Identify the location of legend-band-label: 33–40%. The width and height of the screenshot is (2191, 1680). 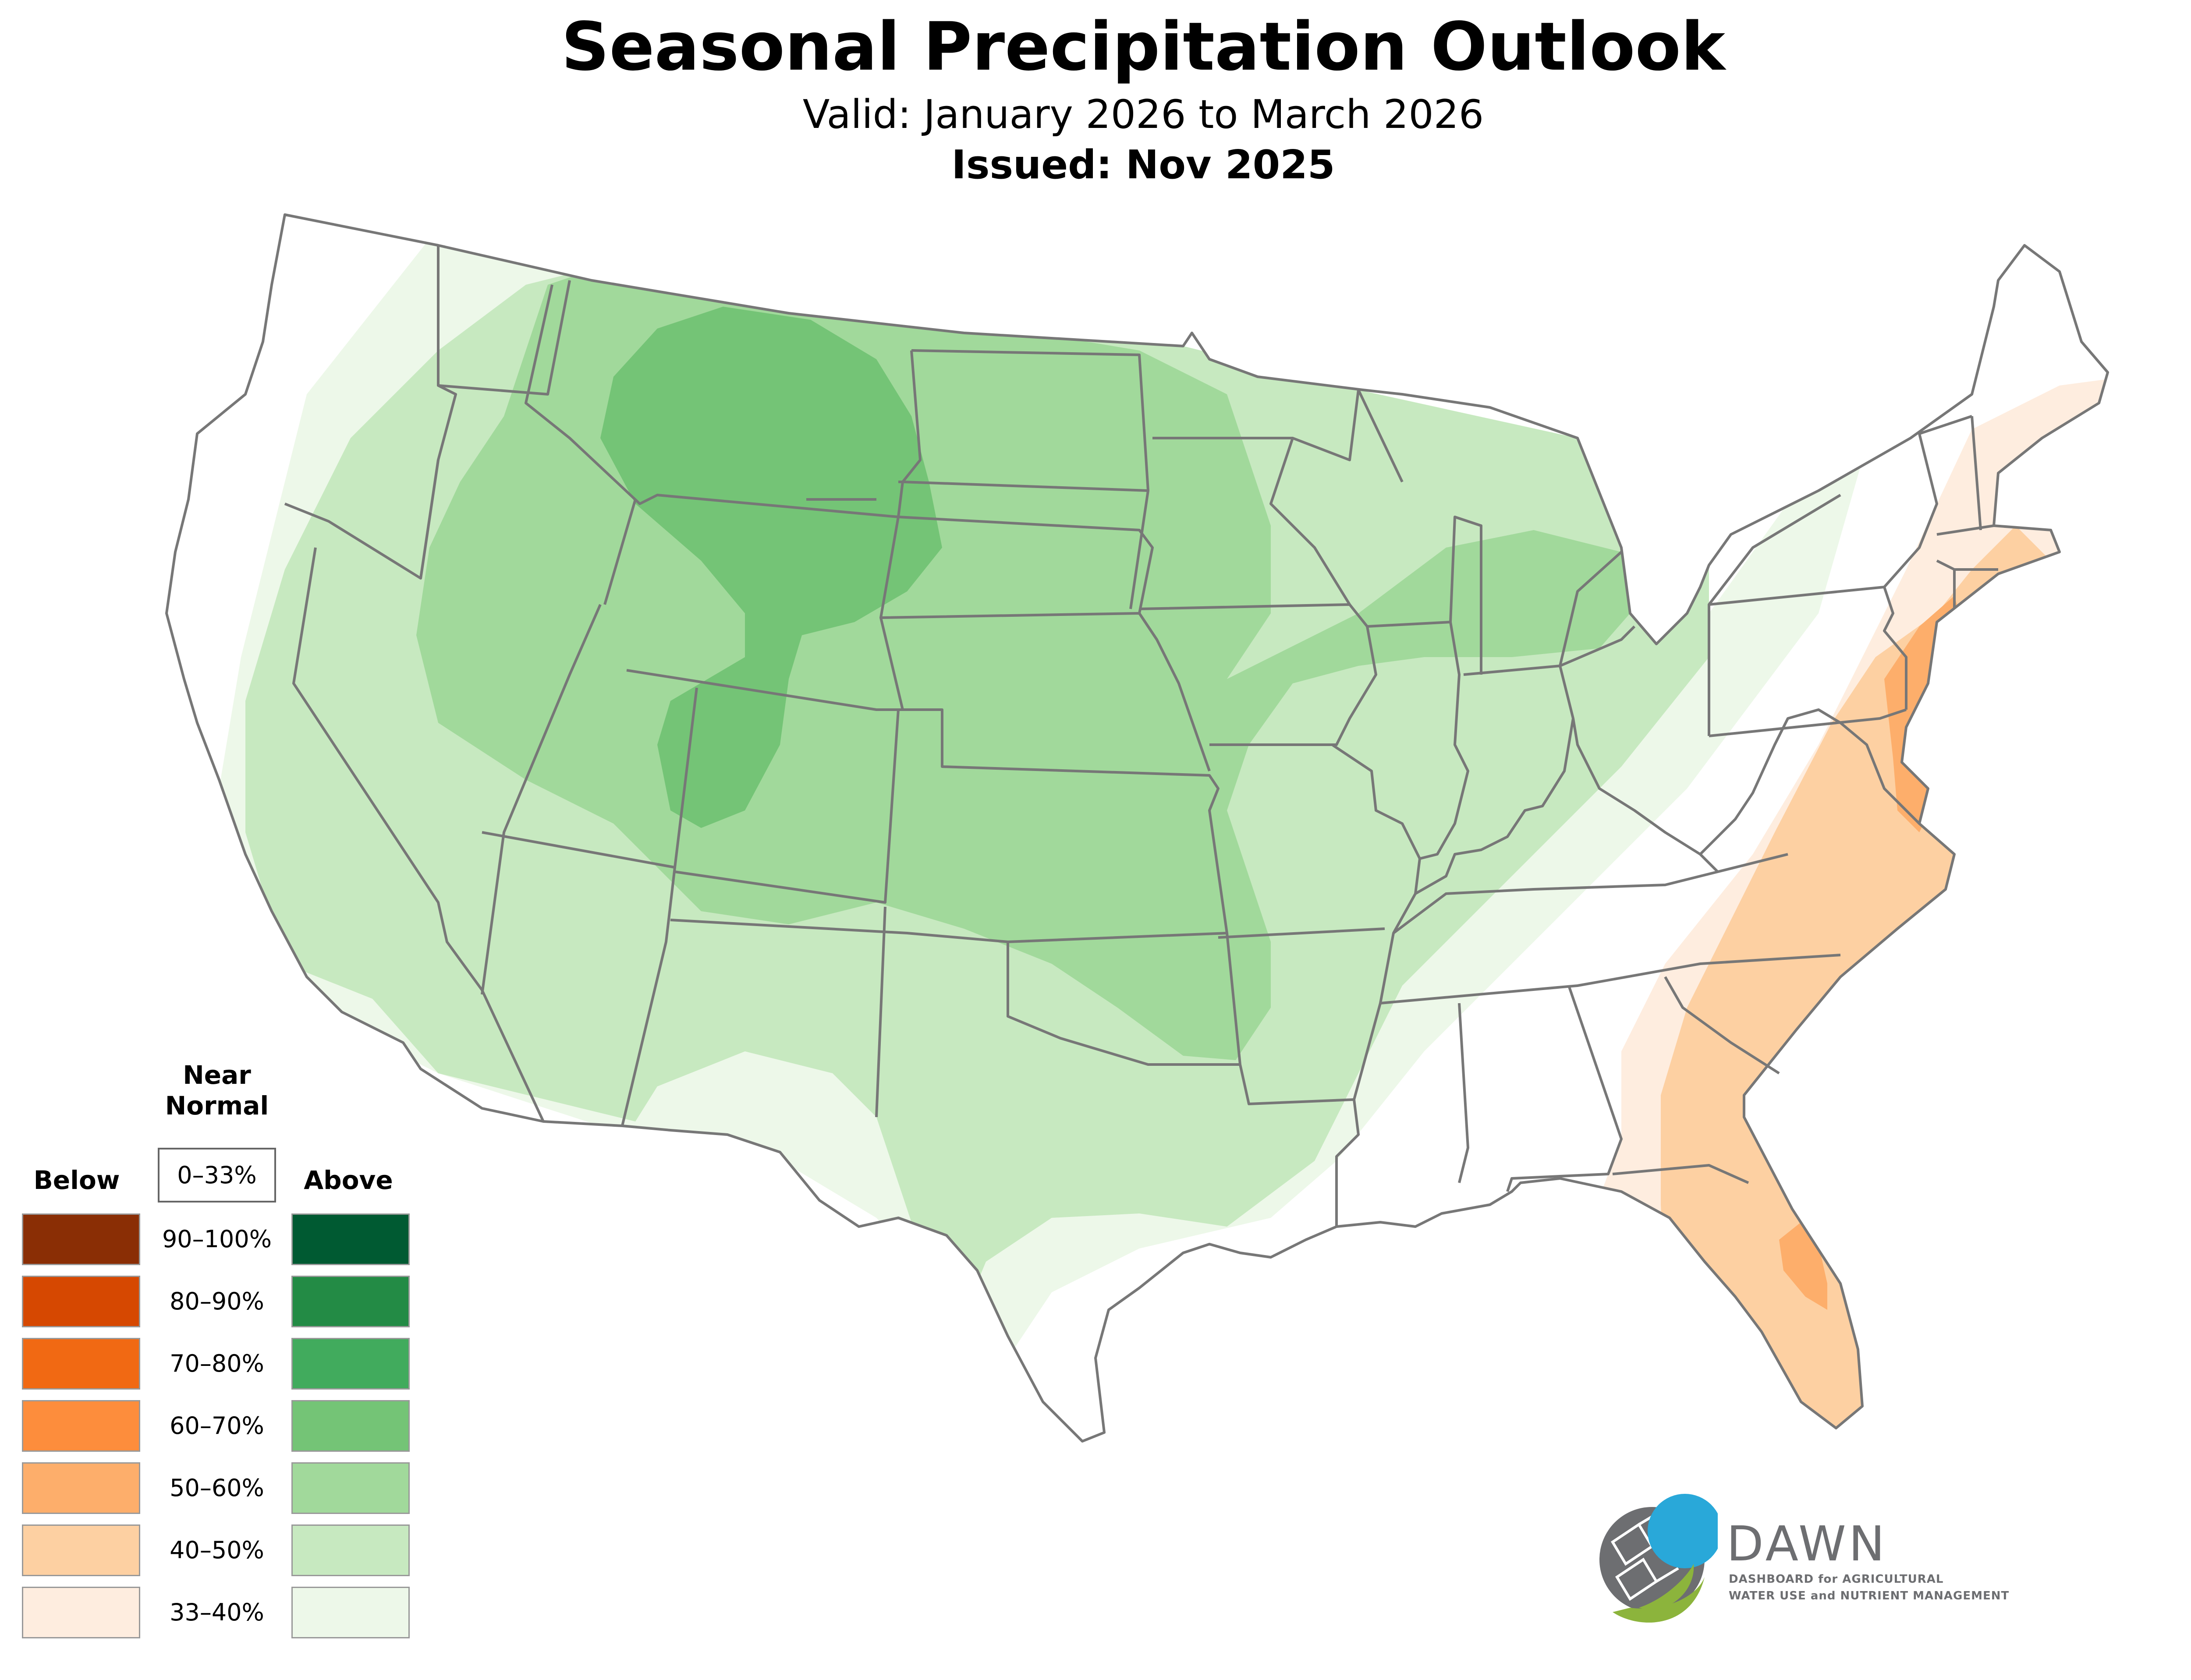
(217, 1613).